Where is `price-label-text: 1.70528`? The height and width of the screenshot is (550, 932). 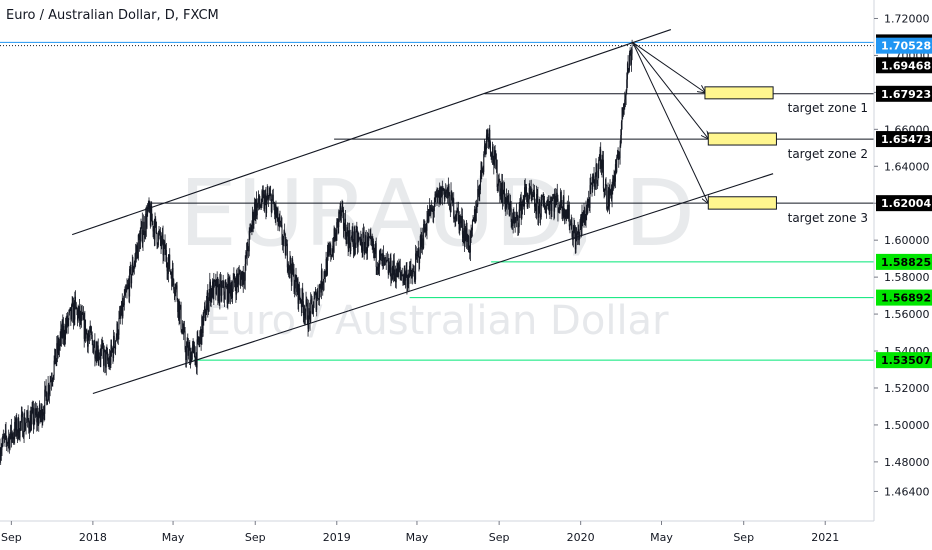 price-label-text: 1.70528 is located at coordinates (906, 46).